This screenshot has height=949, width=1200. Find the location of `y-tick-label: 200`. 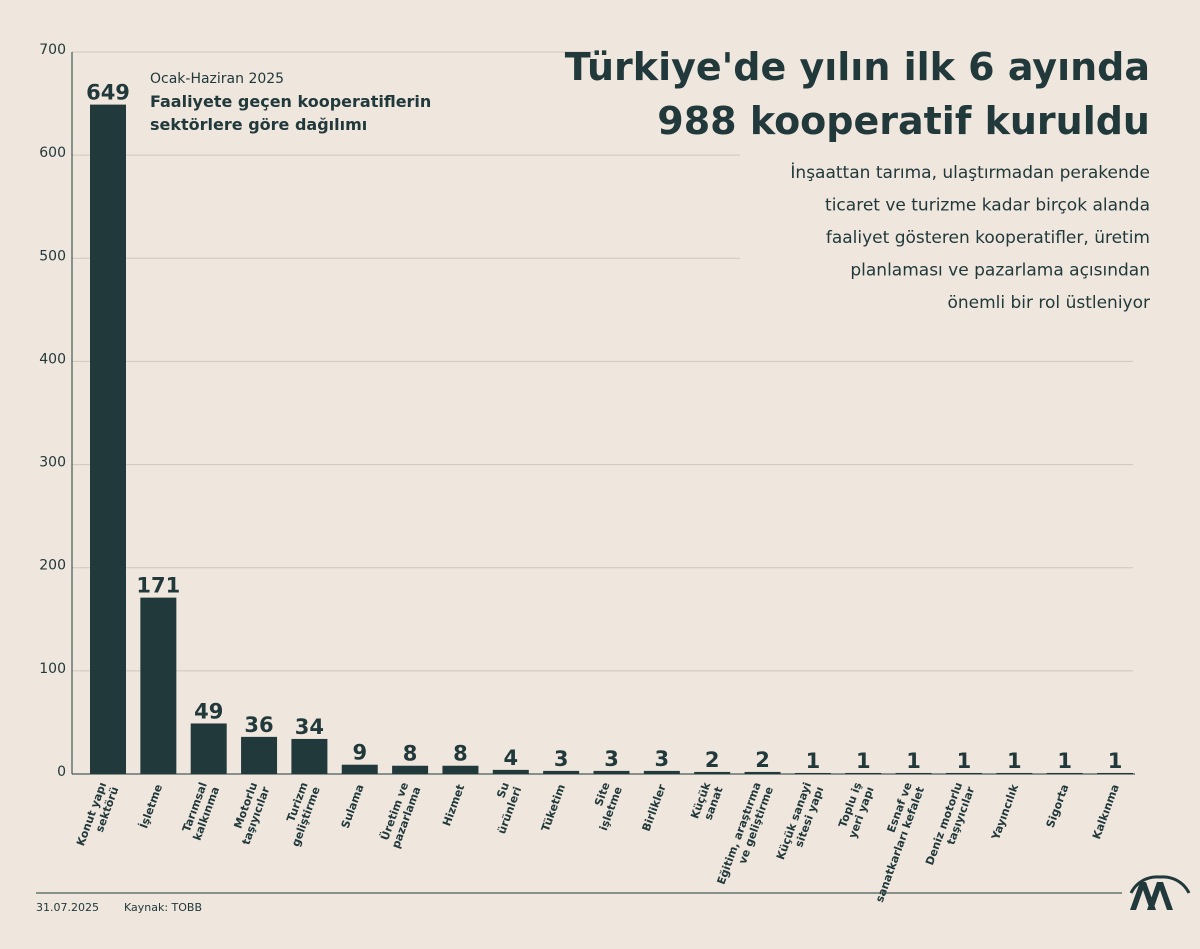

y-tick-label: 200 is located at coordinates (52, 566).